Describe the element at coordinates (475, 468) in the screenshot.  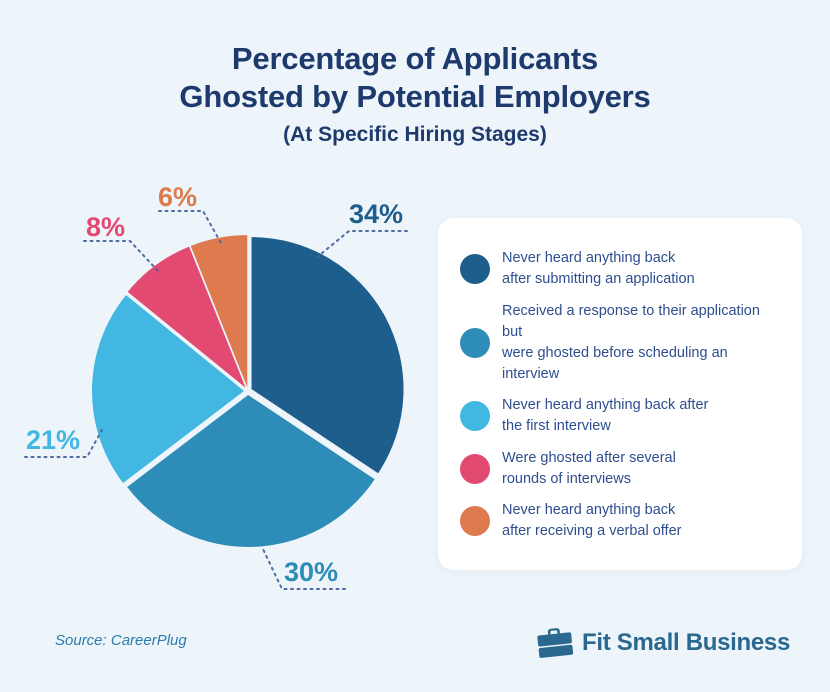
I see `legend-swatch-pink` at that location.